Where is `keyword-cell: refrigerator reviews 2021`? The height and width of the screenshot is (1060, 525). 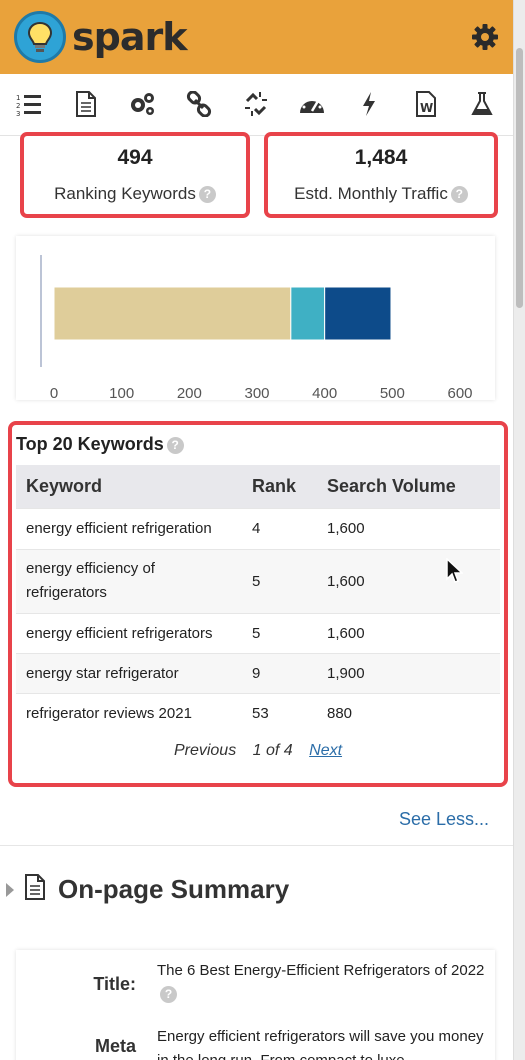 keyword-cell: refrigerator reviews 2021 is located at coordinates (129, 712).